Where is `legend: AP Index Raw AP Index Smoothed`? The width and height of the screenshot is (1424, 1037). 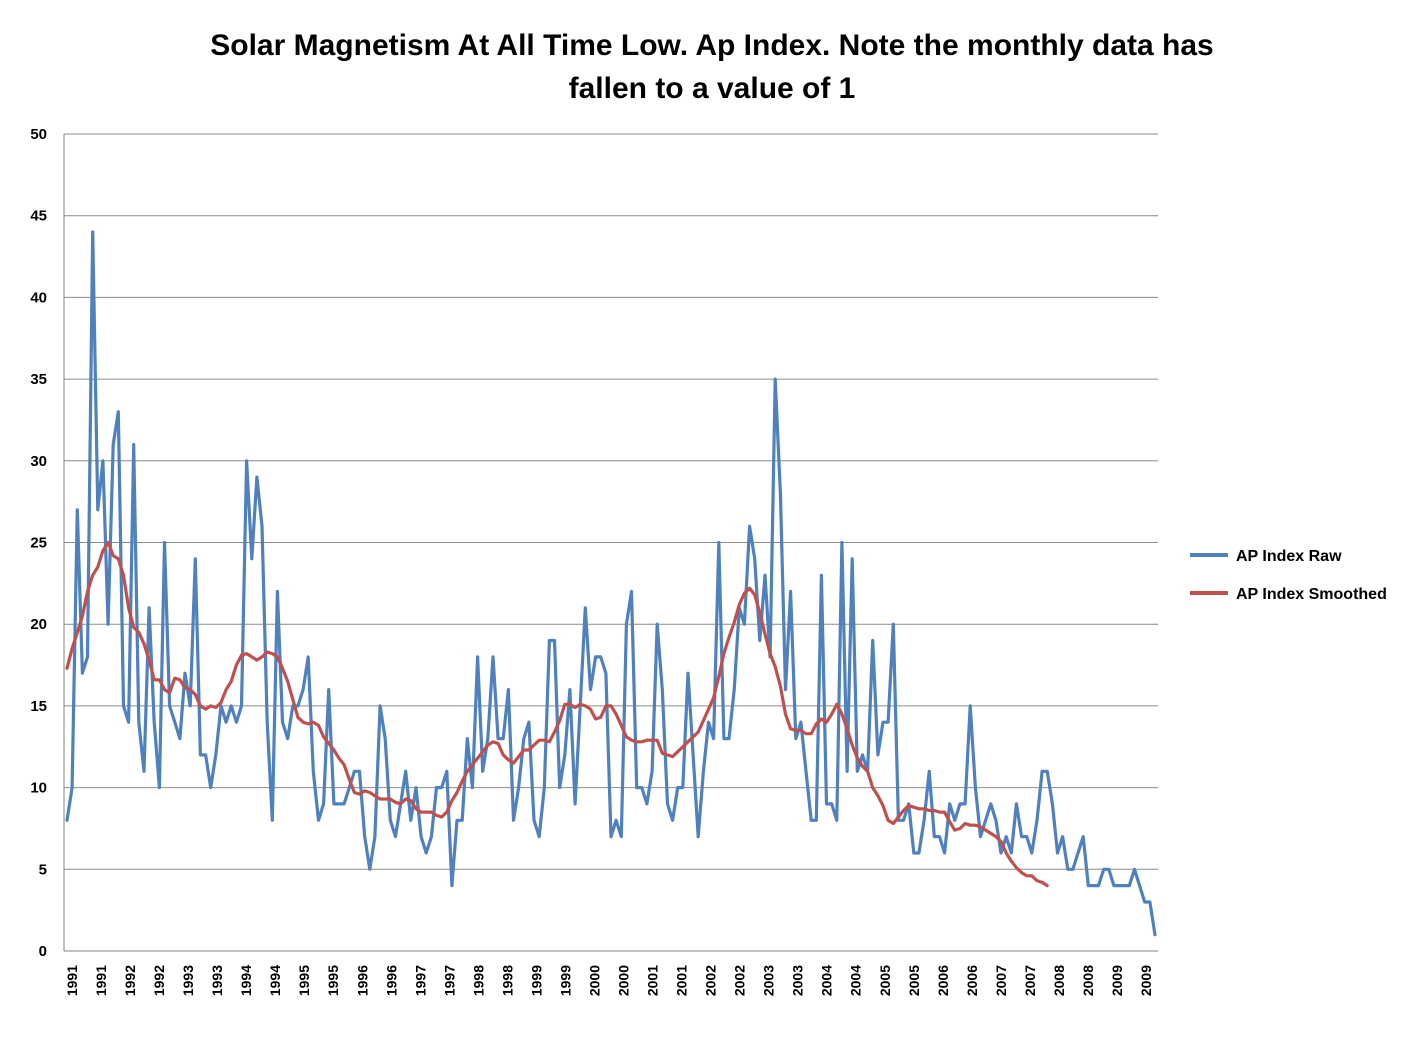 legend: AP Index Raw AP Index Smoothed is located at coordinates (1288, 575).